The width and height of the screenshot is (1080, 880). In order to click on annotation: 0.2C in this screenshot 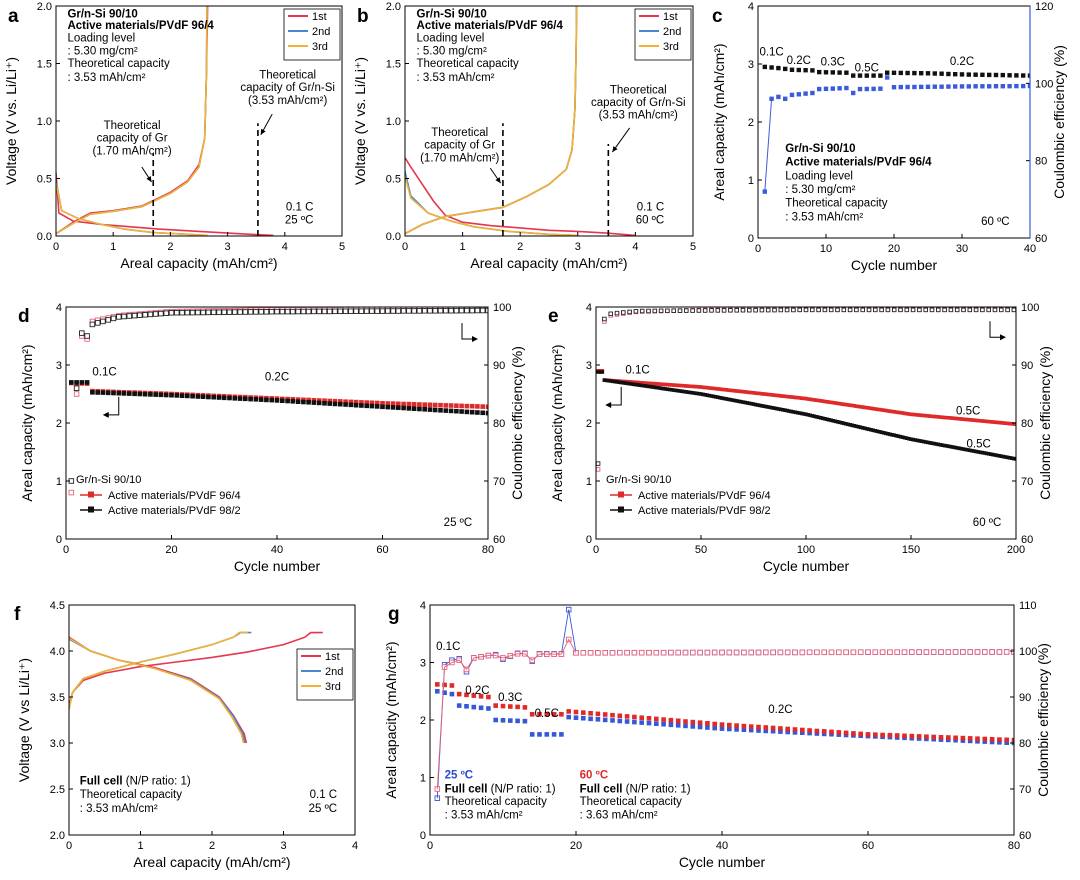, I will do `click(477, 691)`.